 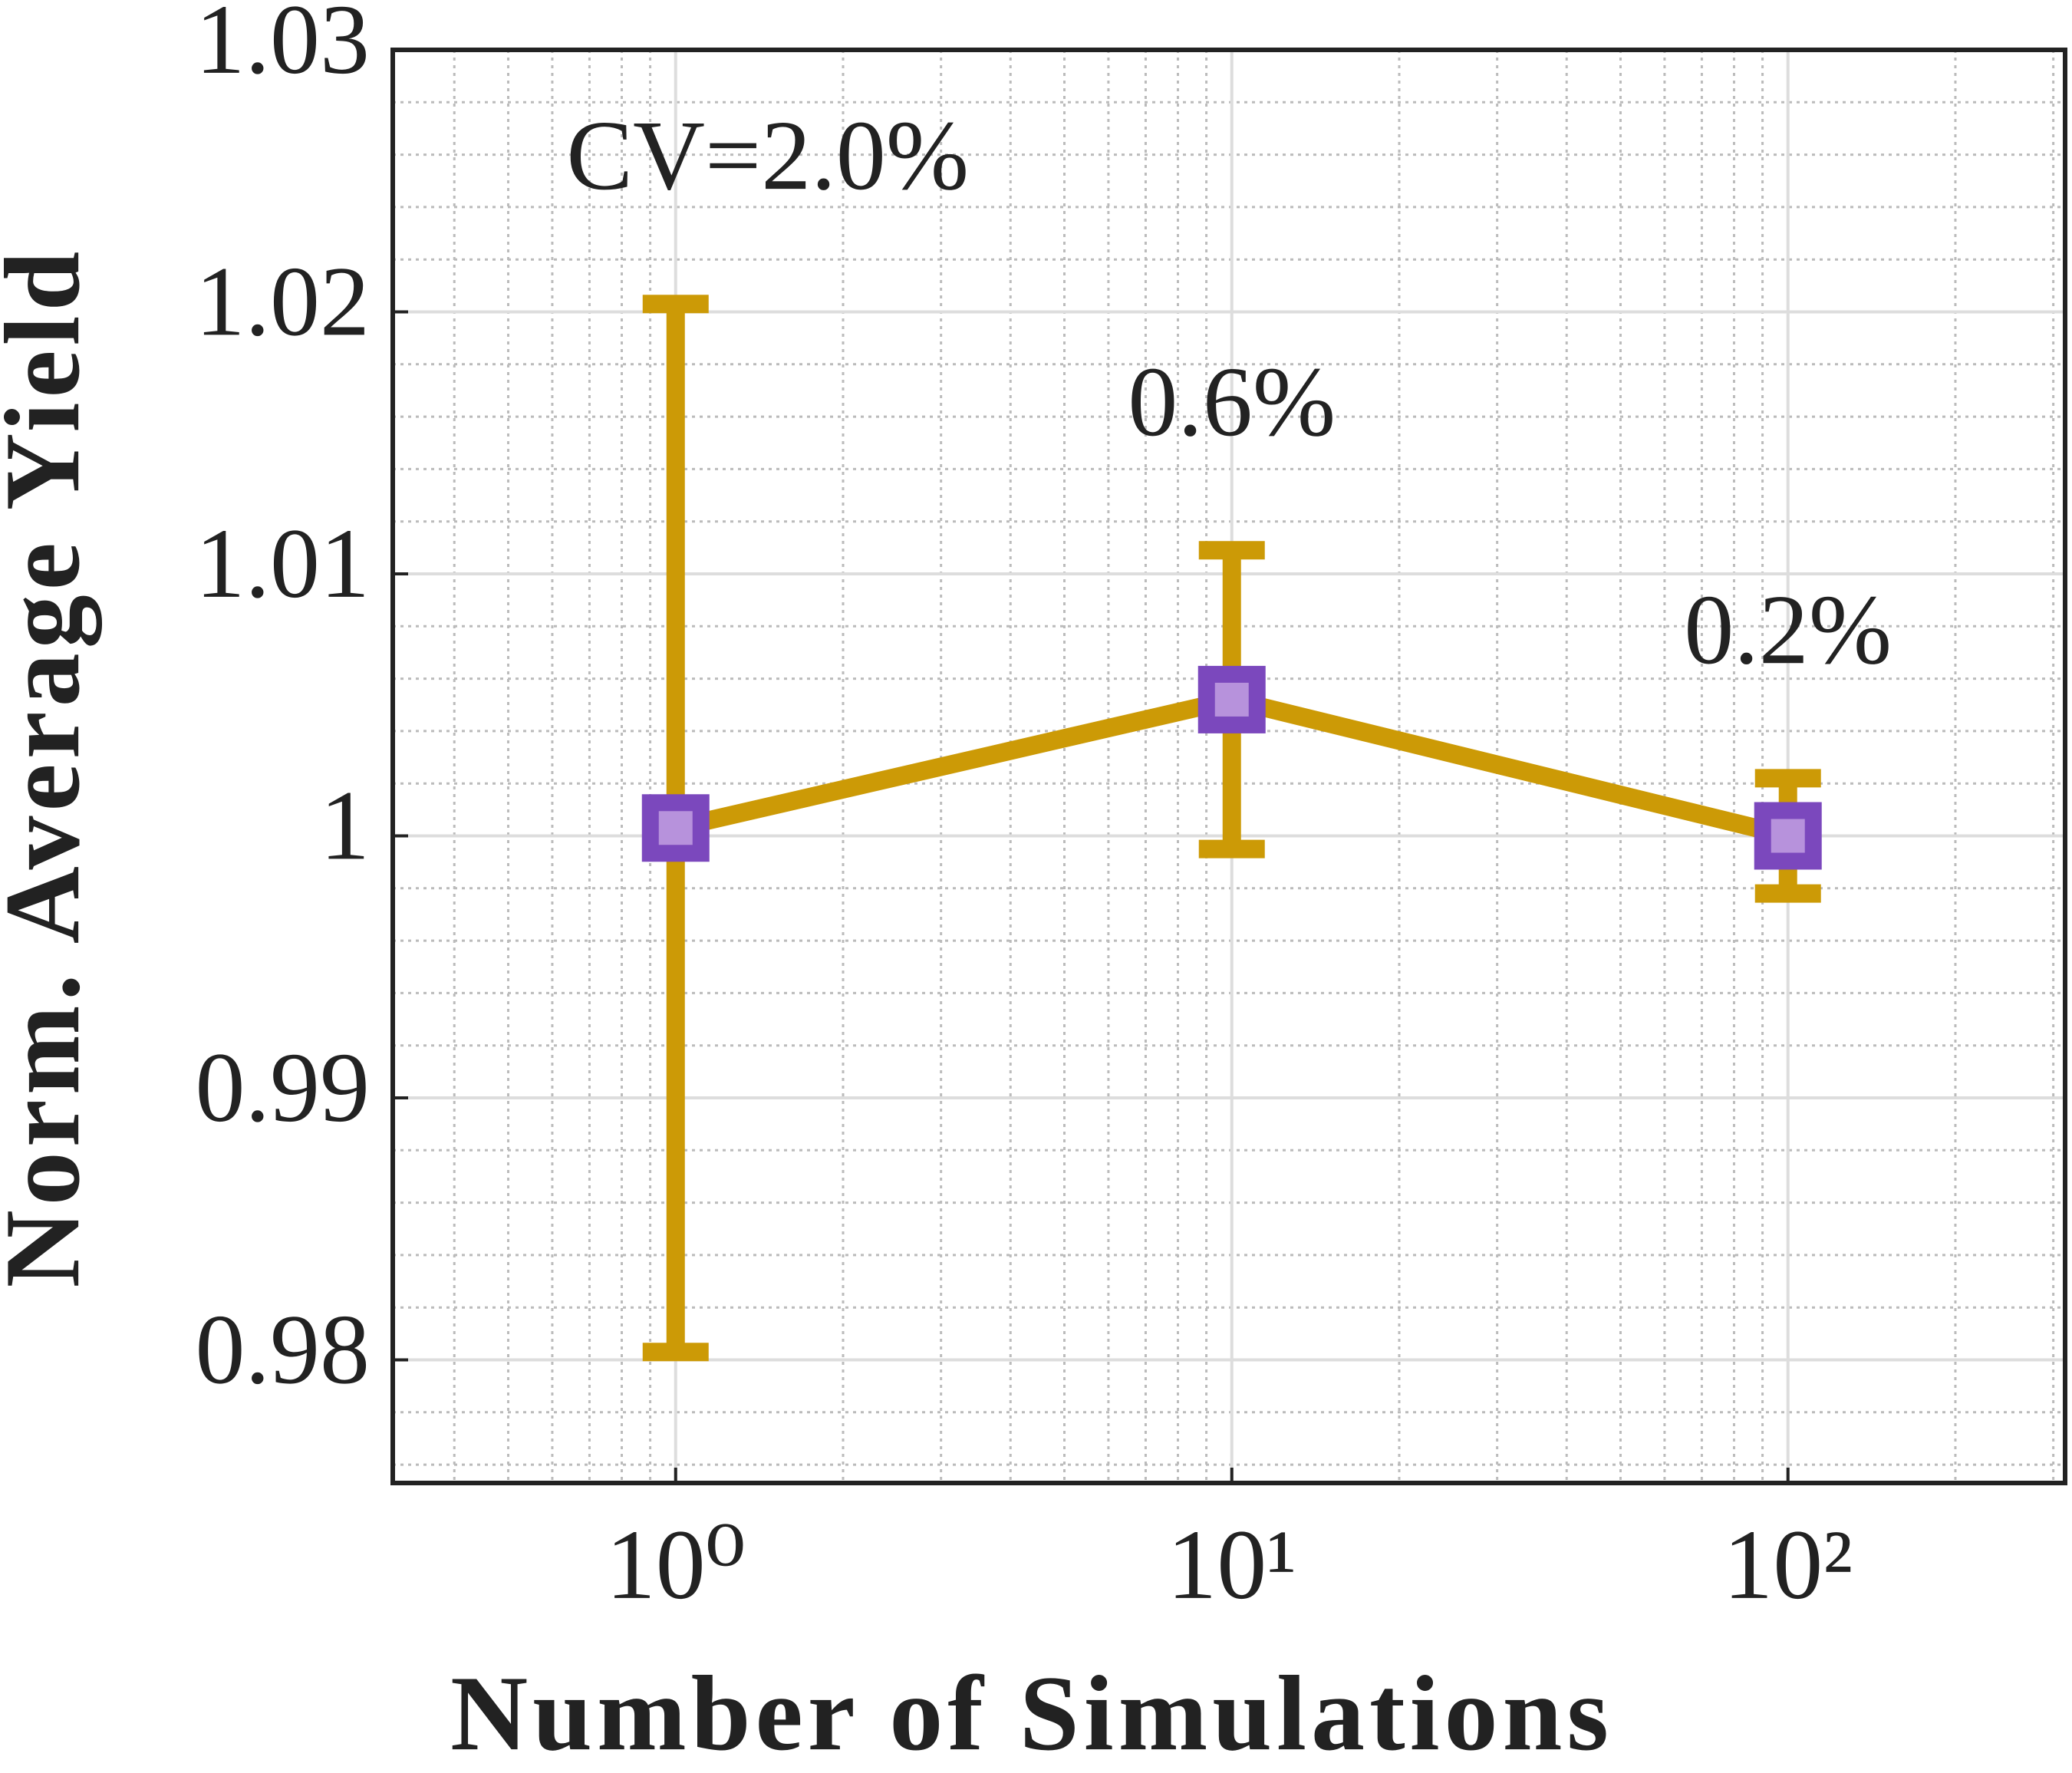 I want to click on x-axis-label: Number of Simulations, so click(x=1031, y=1713).